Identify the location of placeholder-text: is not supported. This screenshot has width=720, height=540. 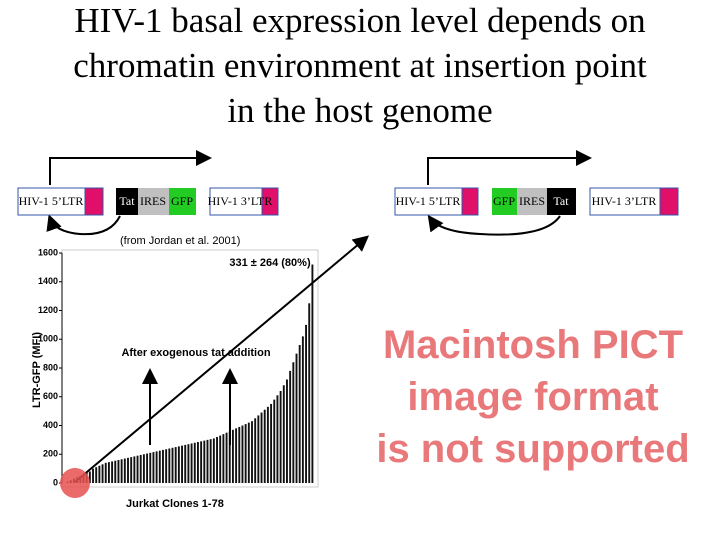
(532, 449).